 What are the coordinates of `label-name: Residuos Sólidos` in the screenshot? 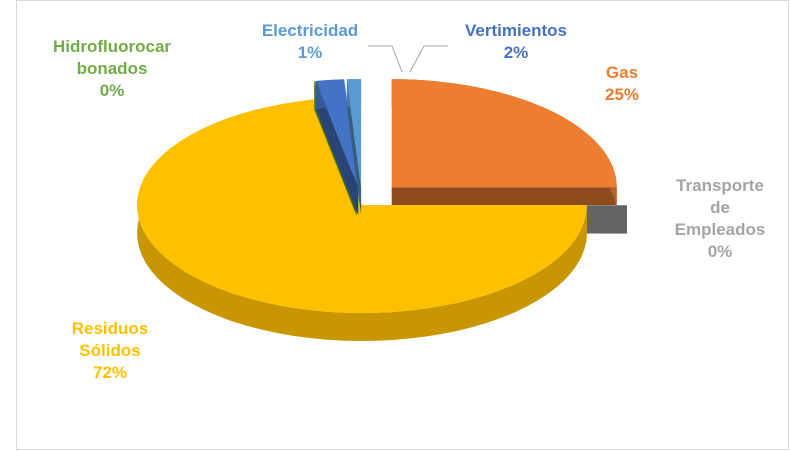 It's located at (110, 339).